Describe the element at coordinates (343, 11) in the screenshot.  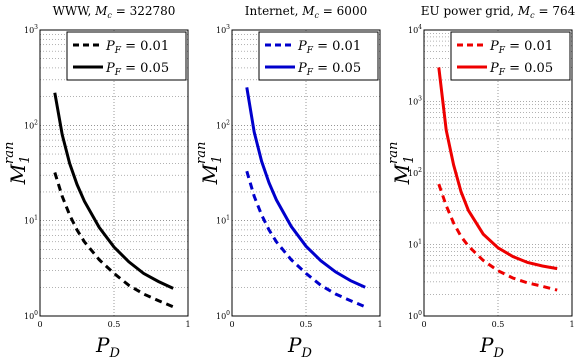
I see `title-suffix: = 6000` at that location.